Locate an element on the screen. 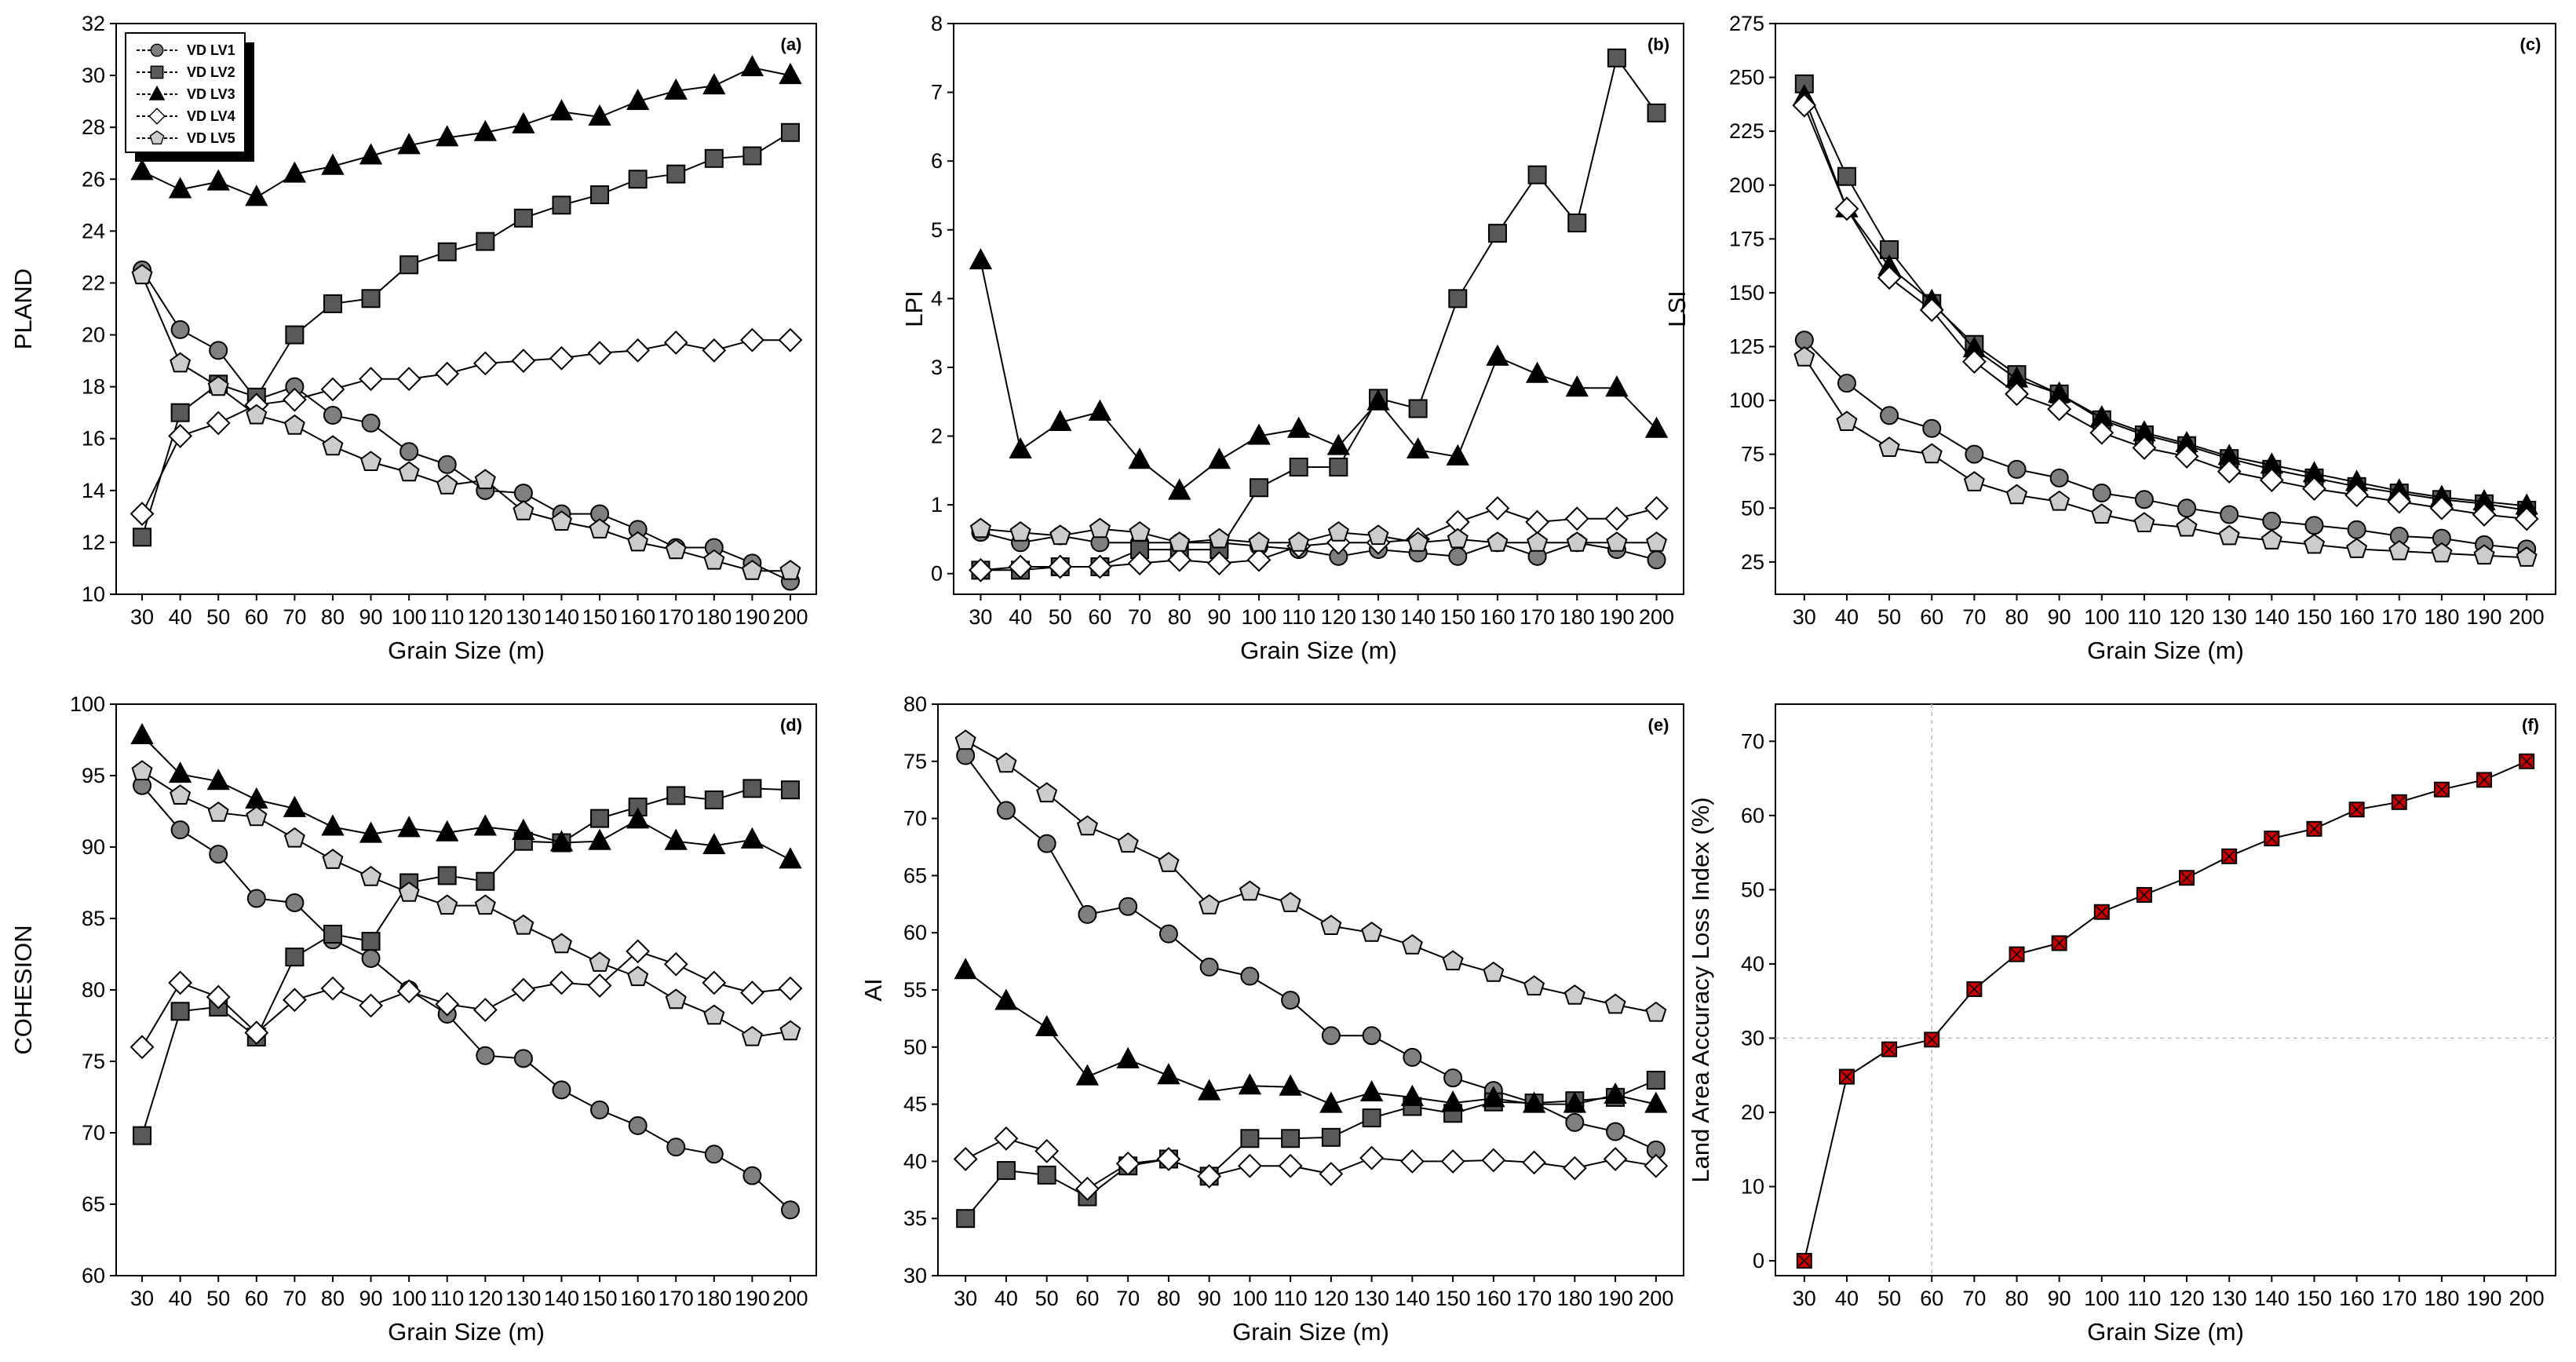 The width and height of the screenshot is (2576, 1362). series-vd-lv4 is located at coordinates (1319, 539).